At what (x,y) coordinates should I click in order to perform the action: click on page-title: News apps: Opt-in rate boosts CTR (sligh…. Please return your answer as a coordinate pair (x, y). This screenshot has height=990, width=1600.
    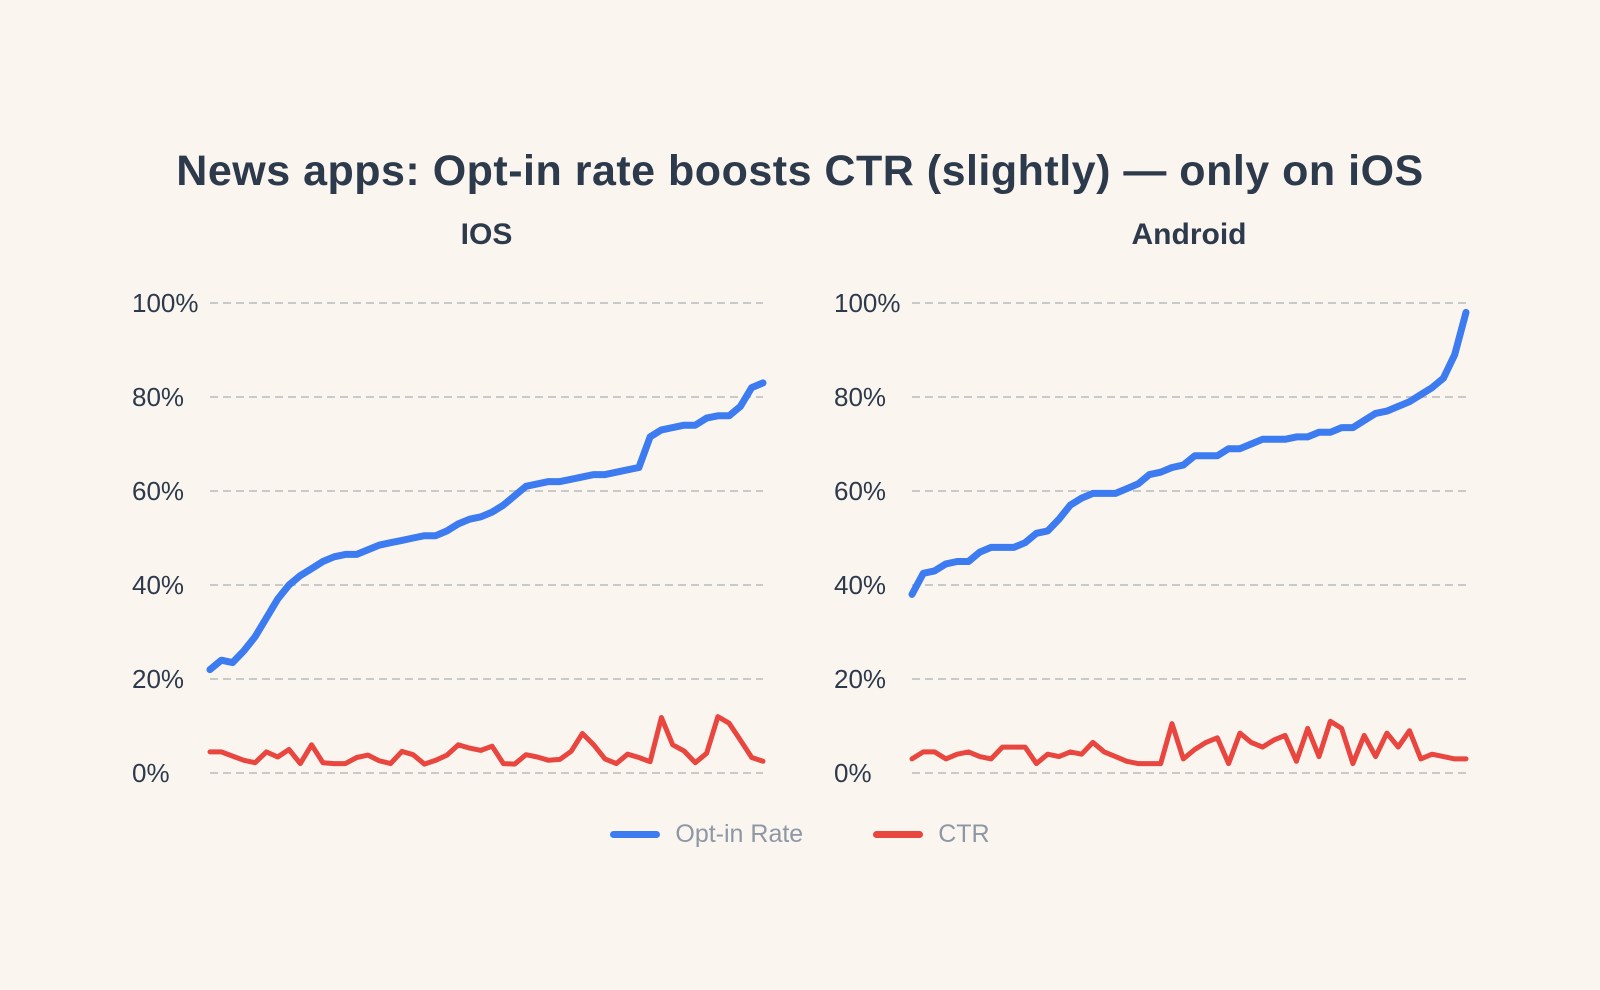
    Looking at the image, I should click on (800, 170).